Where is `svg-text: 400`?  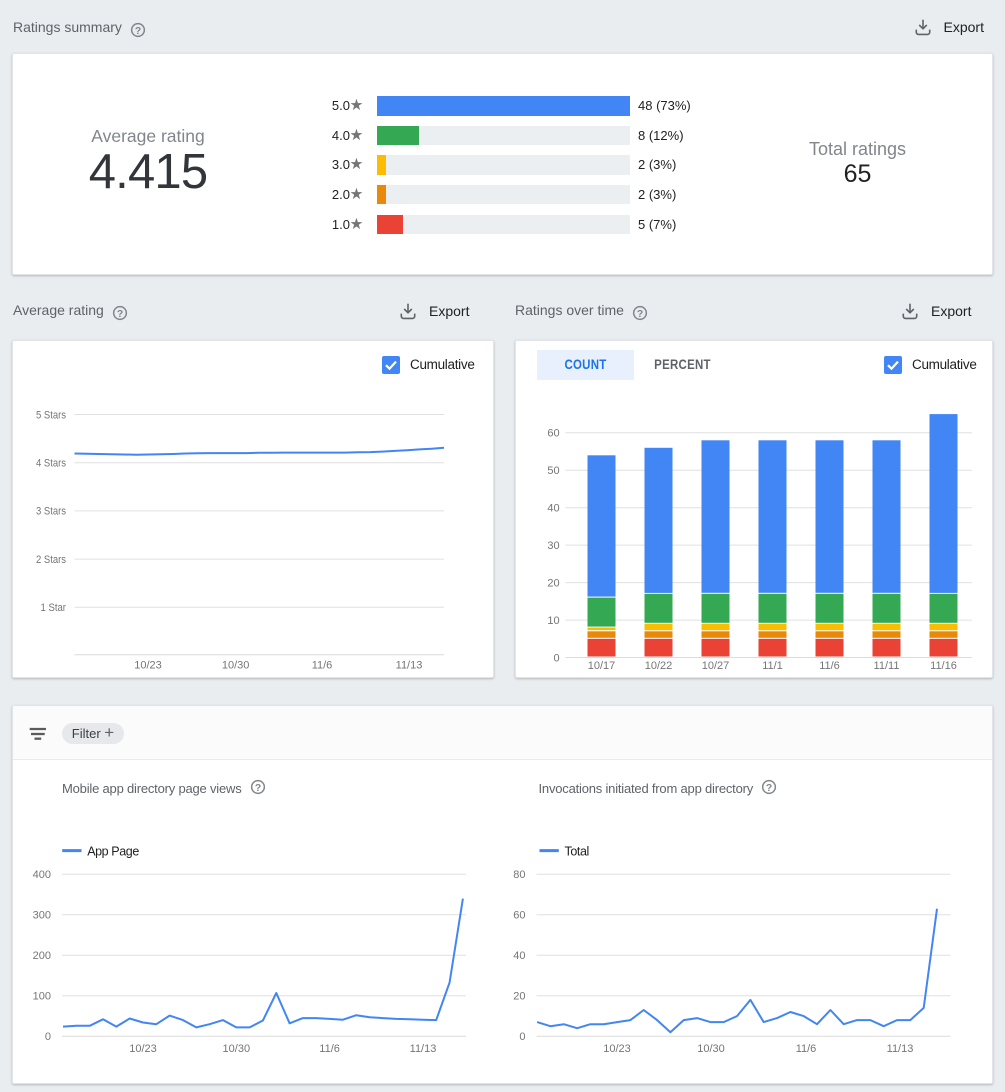
svg-text: 400 is located at coordinates (42, 875).